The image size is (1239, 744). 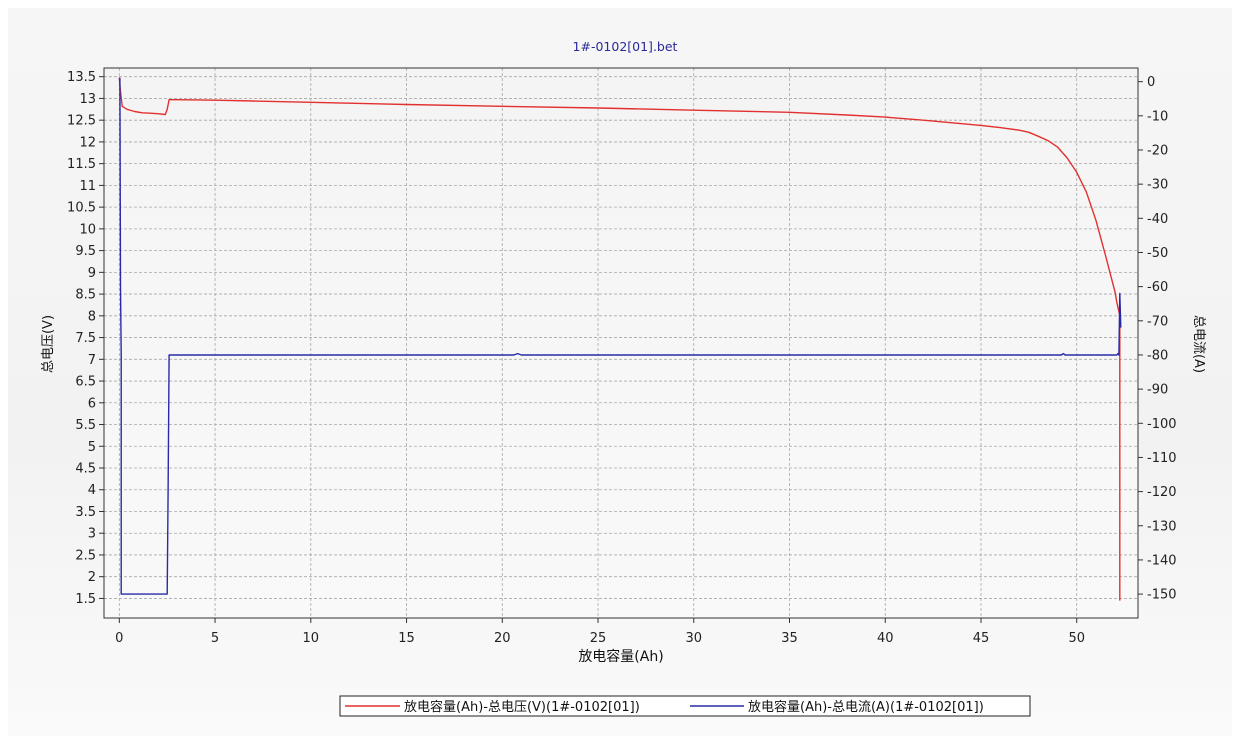 What do you see at coordinates (92, 447) in the screenshot?
I see `y-tick-label: 5` at bounding box center [92, 447].